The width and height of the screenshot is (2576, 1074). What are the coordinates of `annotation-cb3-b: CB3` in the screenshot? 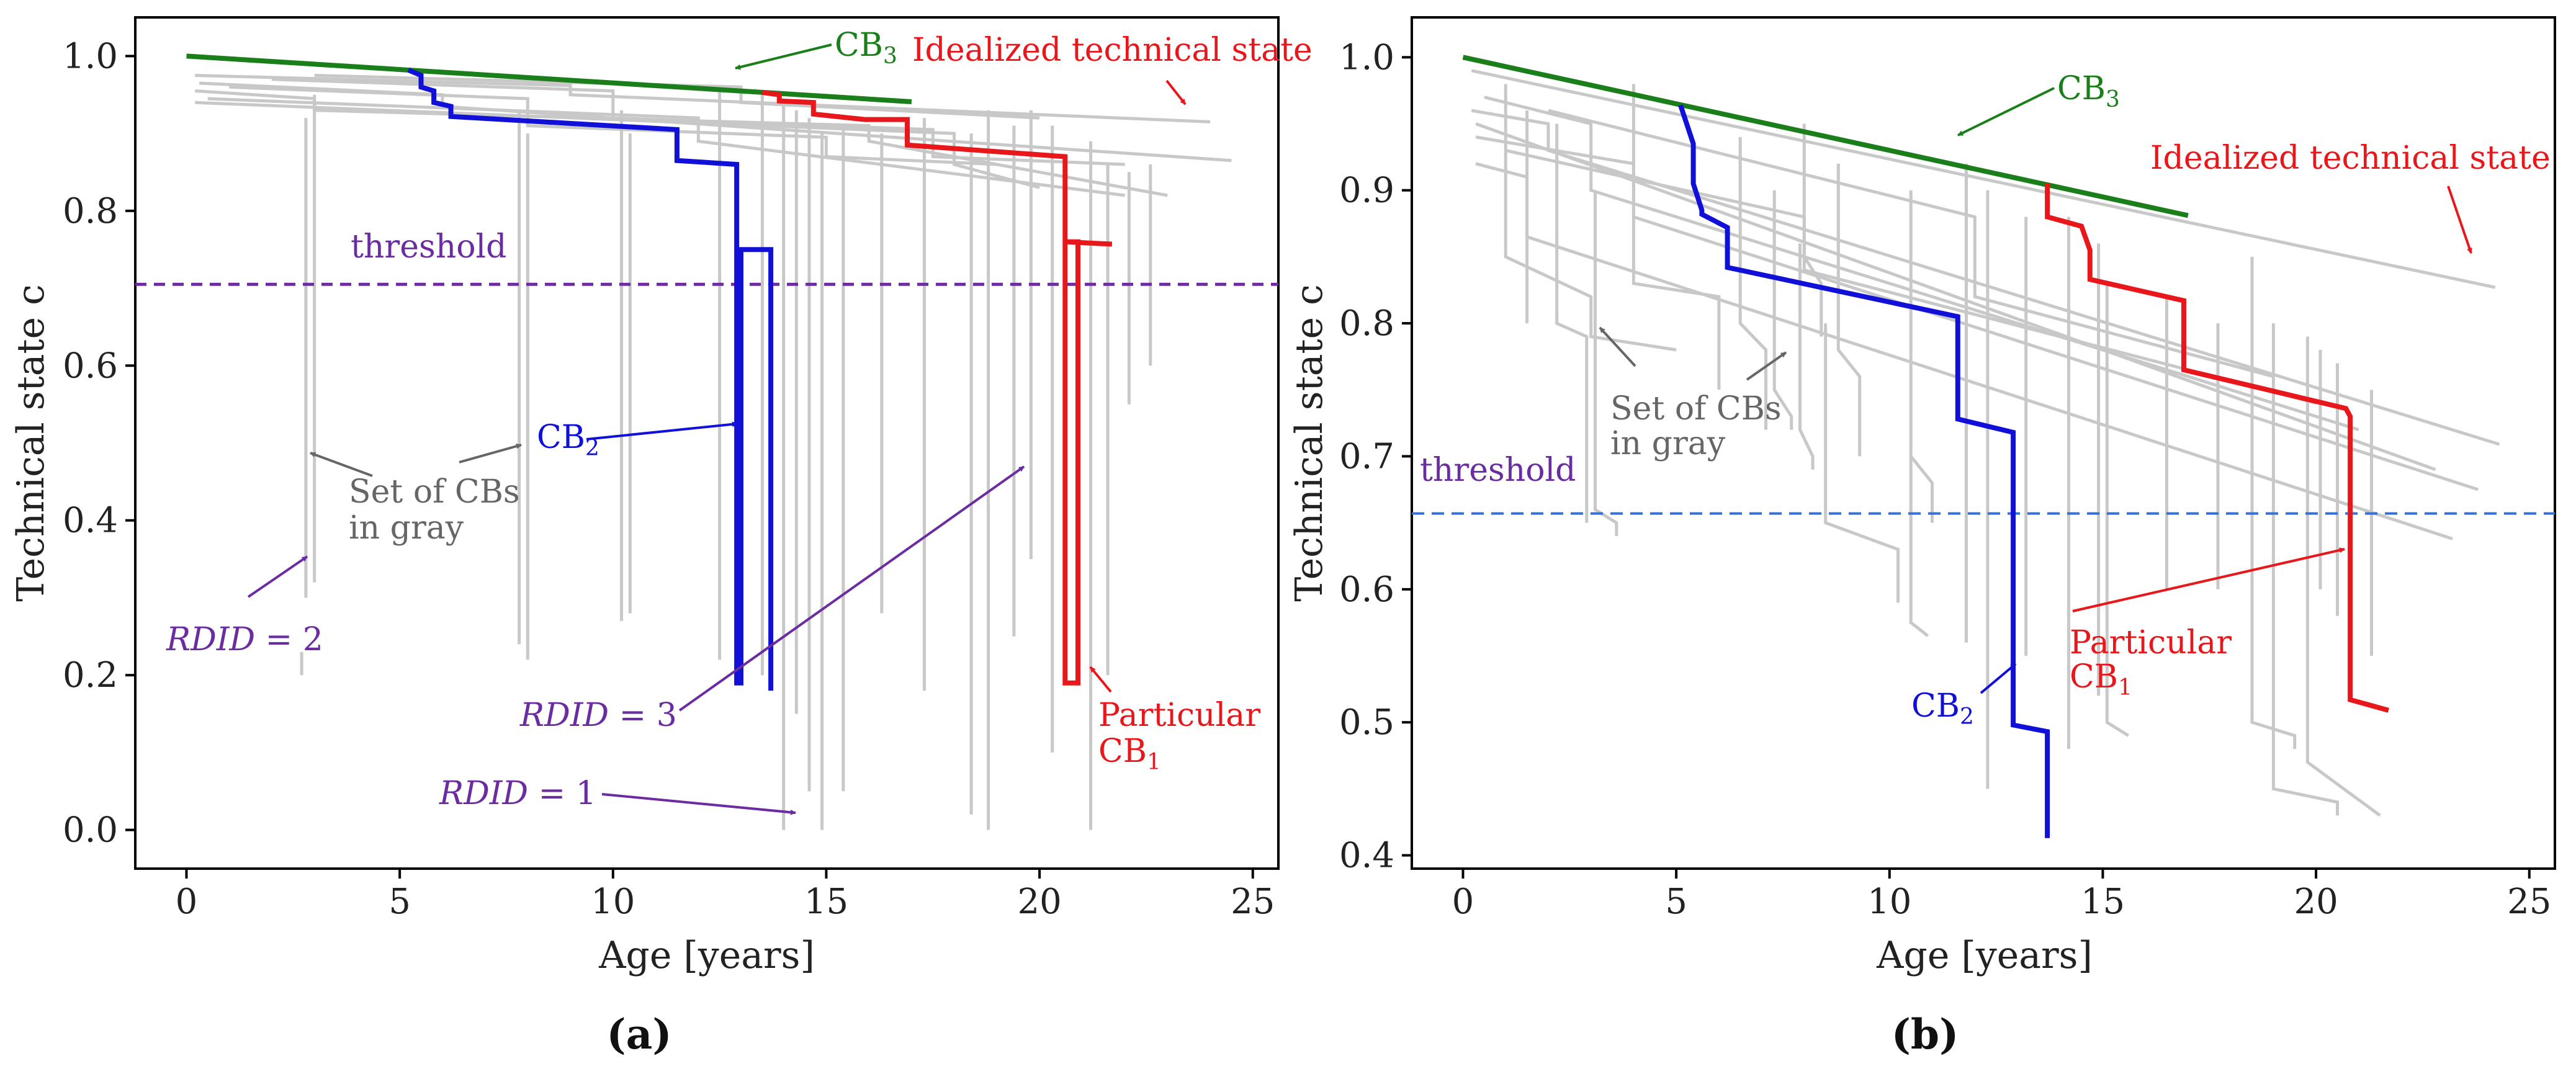 It's located at (2038, 103).